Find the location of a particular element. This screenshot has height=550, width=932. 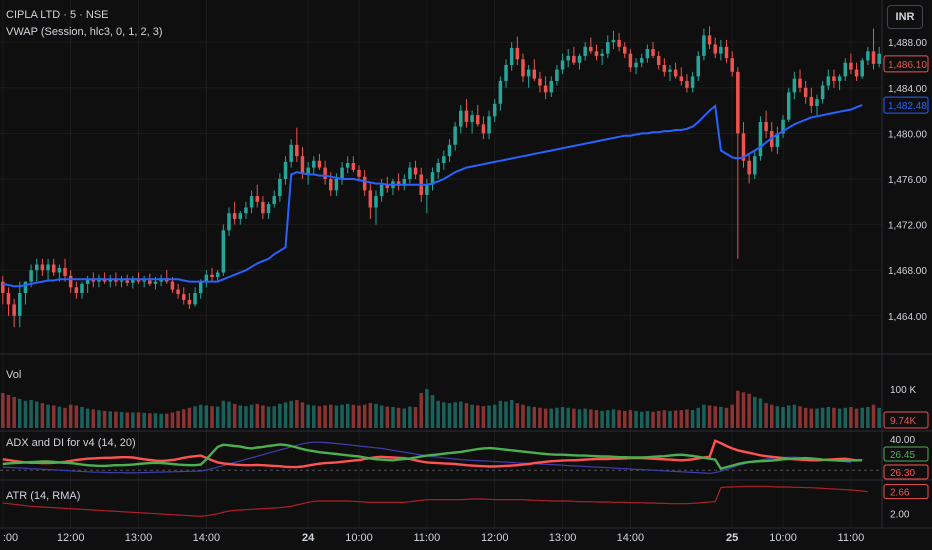

vwap-legend: VWAP (Session, hlc3, 0, 1, 2, 3) is located at coordinates (84, 32).